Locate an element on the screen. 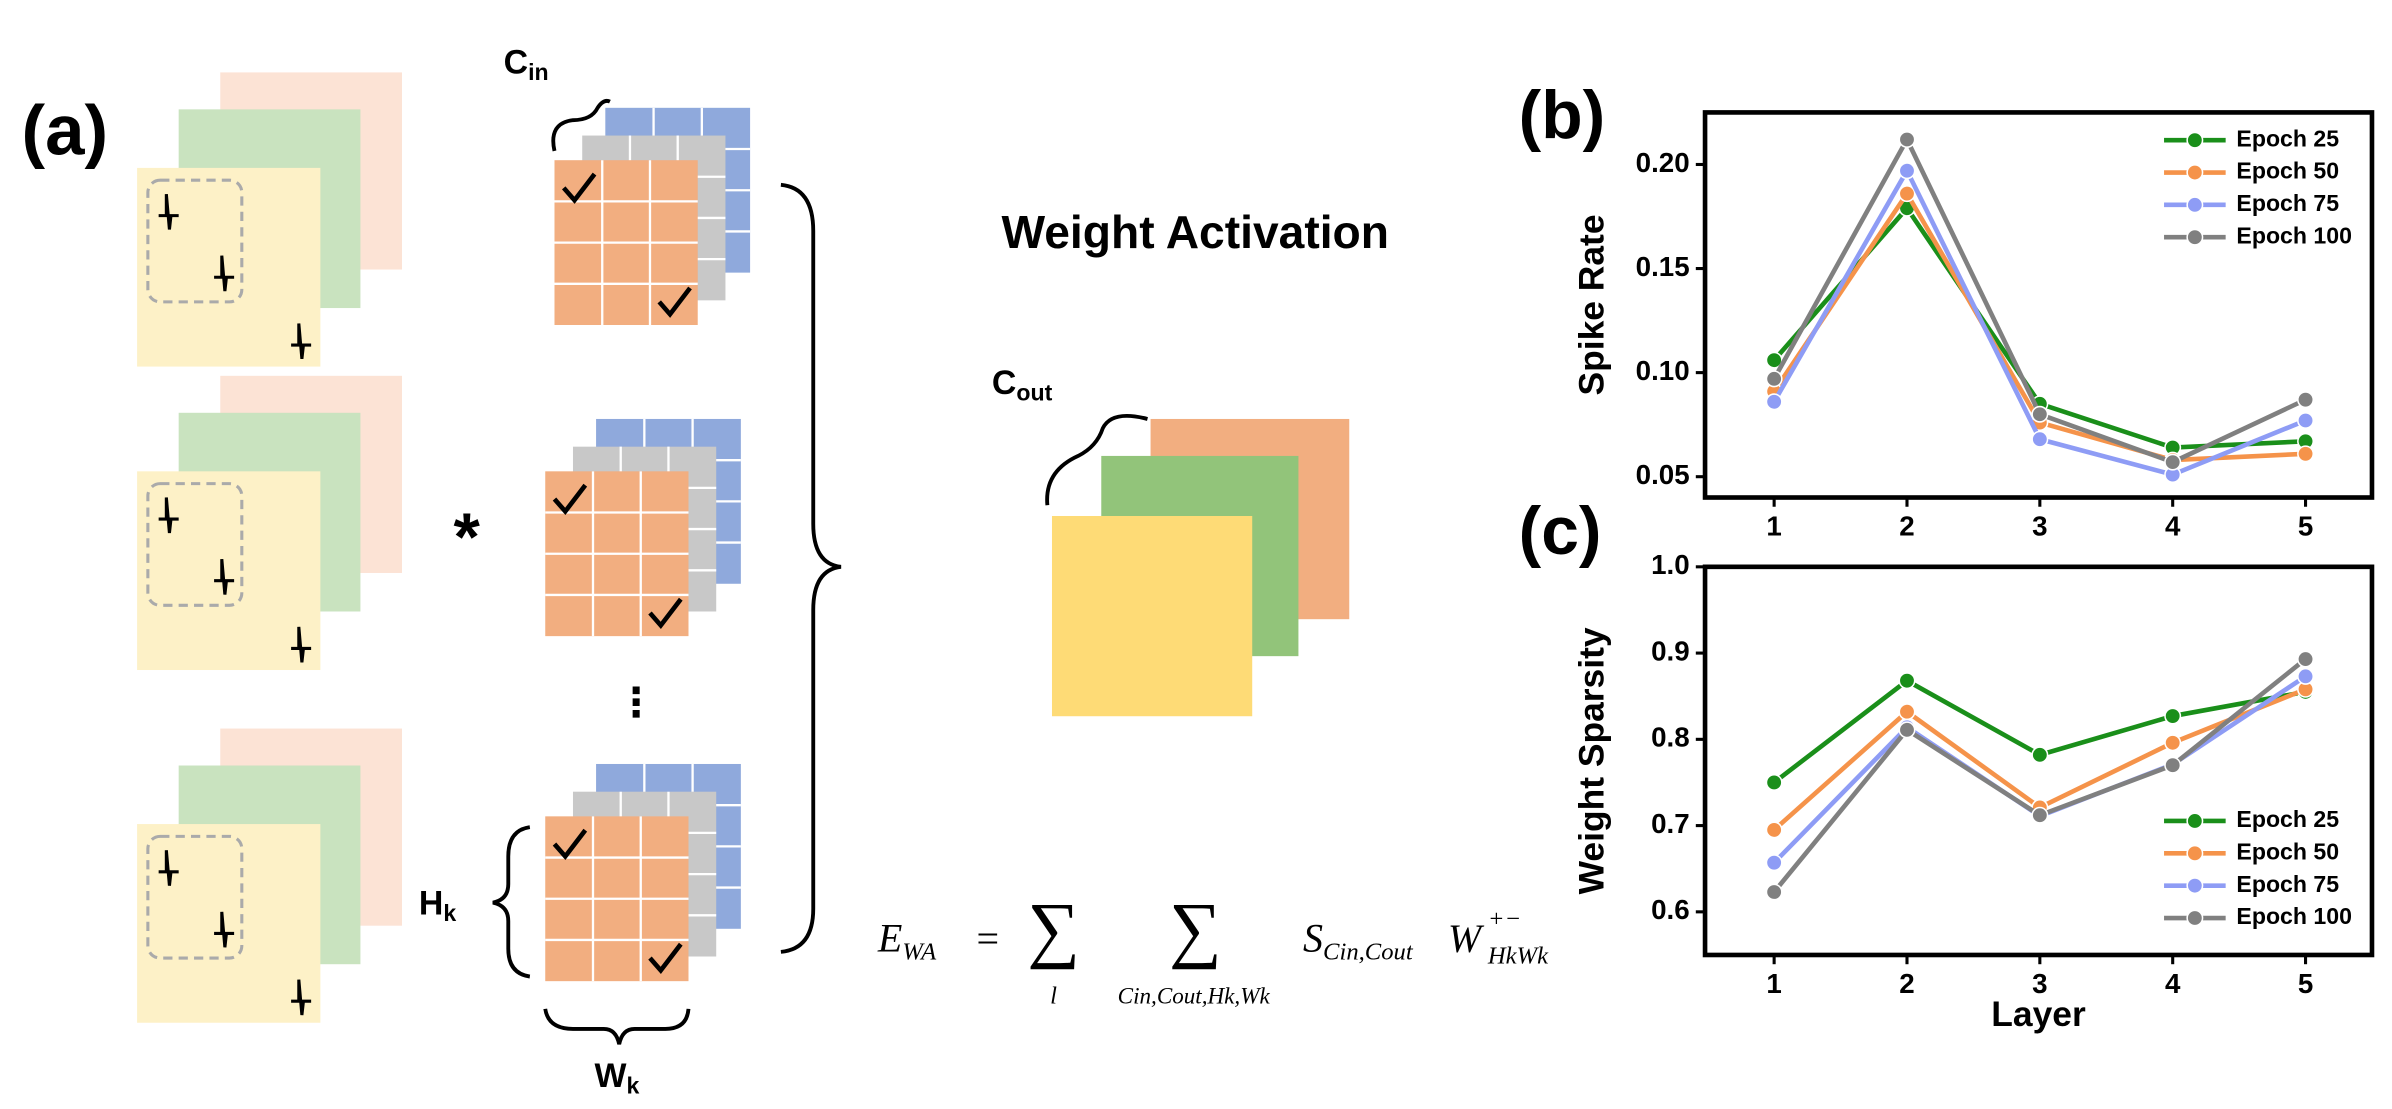 This screenshot has width=2392, height=1109. y-tick-label: 0.9 is located at coordinates (1670, 650).